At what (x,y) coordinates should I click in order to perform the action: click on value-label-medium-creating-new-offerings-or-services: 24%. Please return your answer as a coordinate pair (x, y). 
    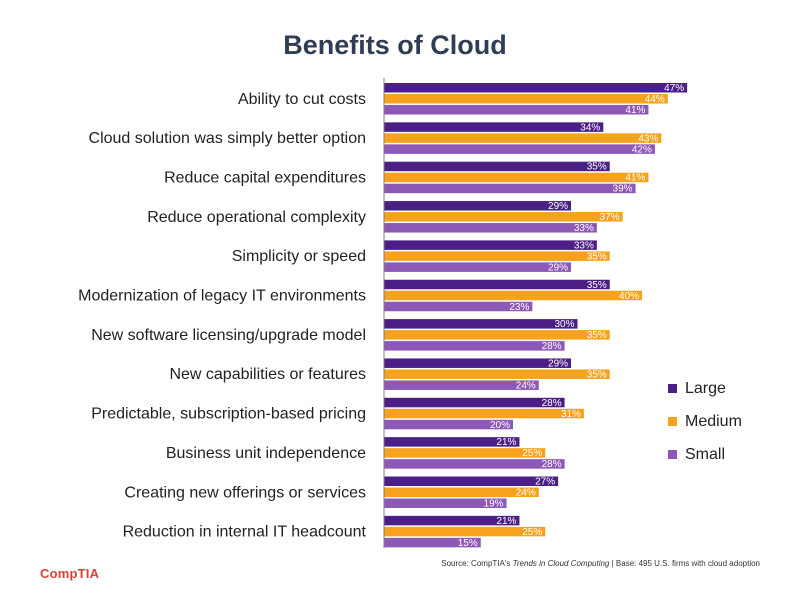
    Looking at the image, I should click on (526, 493).